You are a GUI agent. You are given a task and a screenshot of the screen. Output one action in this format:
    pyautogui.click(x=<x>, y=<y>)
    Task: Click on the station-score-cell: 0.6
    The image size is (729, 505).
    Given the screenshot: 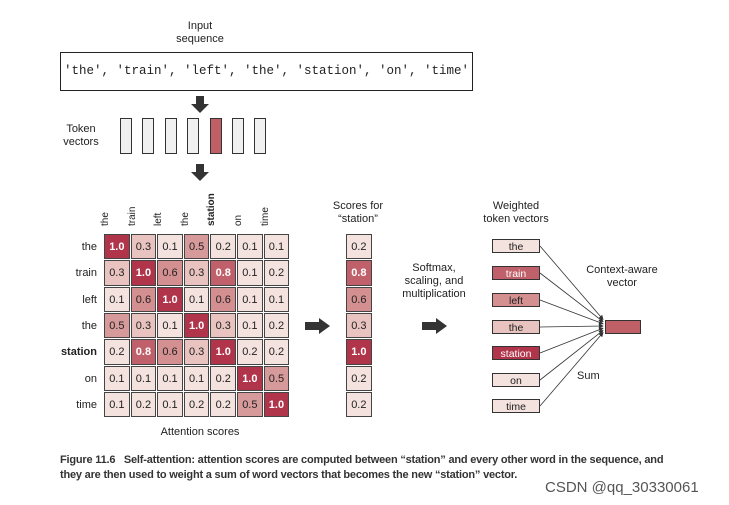 What is the action you would take?
    pyautogui.click(x=359, y=299)
    